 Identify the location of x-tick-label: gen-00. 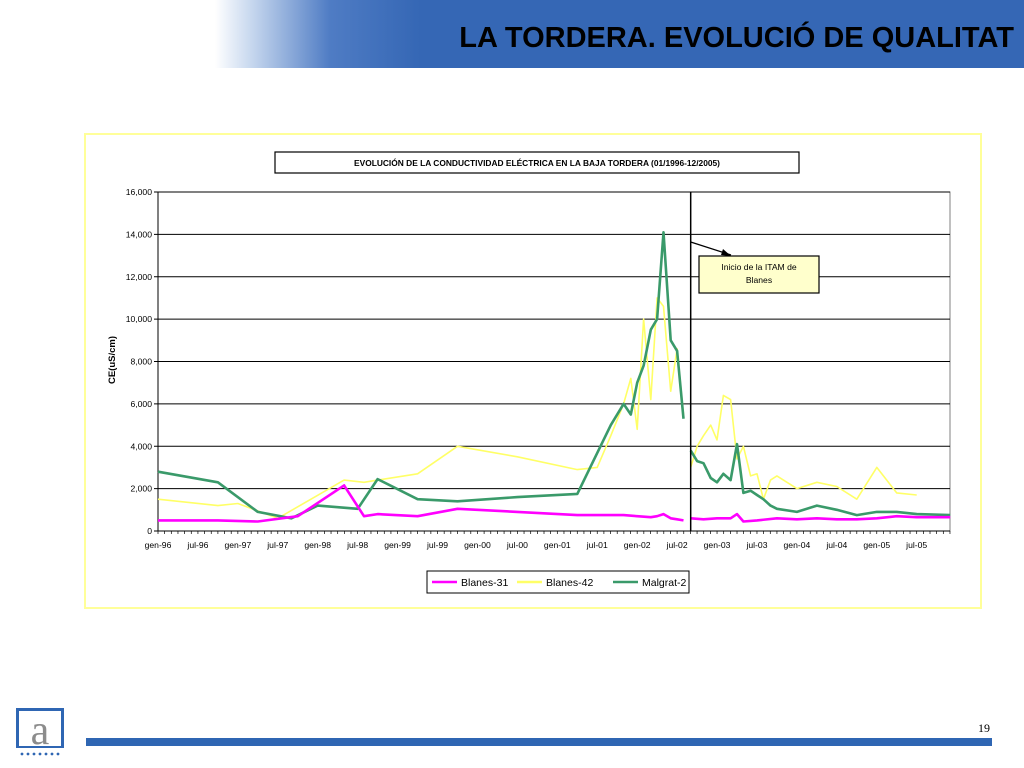
(477, 545).